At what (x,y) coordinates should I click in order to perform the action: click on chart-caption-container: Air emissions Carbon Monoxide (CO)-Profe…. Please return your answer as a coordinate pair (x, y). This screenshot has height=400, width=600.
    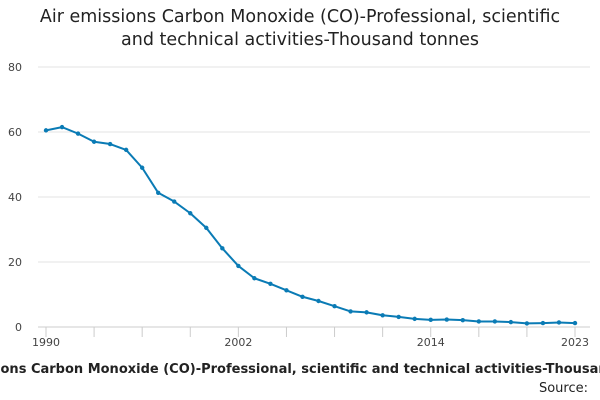
    Looking at the image, I should click on (300, 372).